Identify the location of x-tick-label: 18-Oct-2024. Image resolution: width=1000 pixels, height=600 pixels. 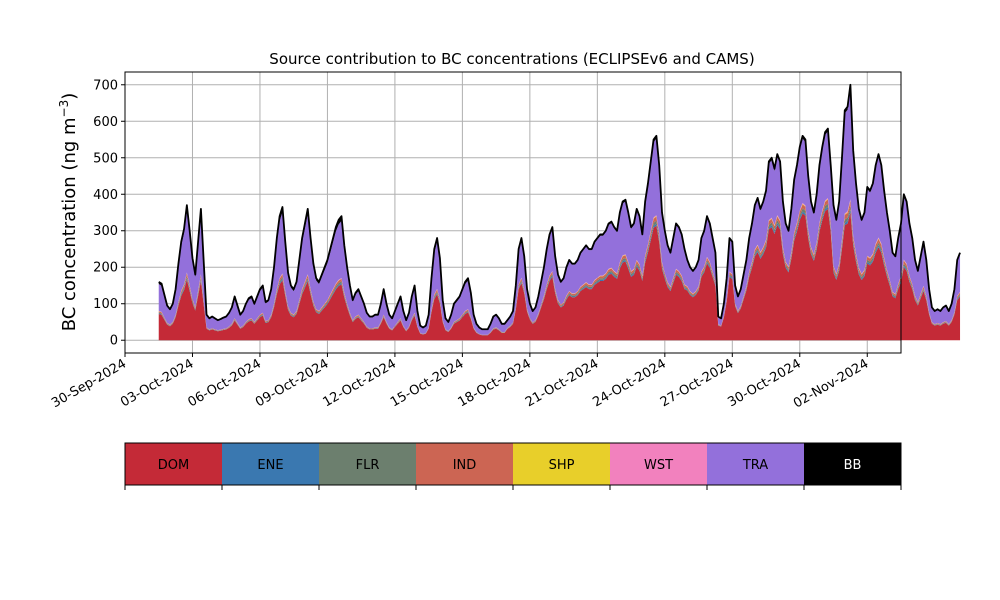
(494, 383).